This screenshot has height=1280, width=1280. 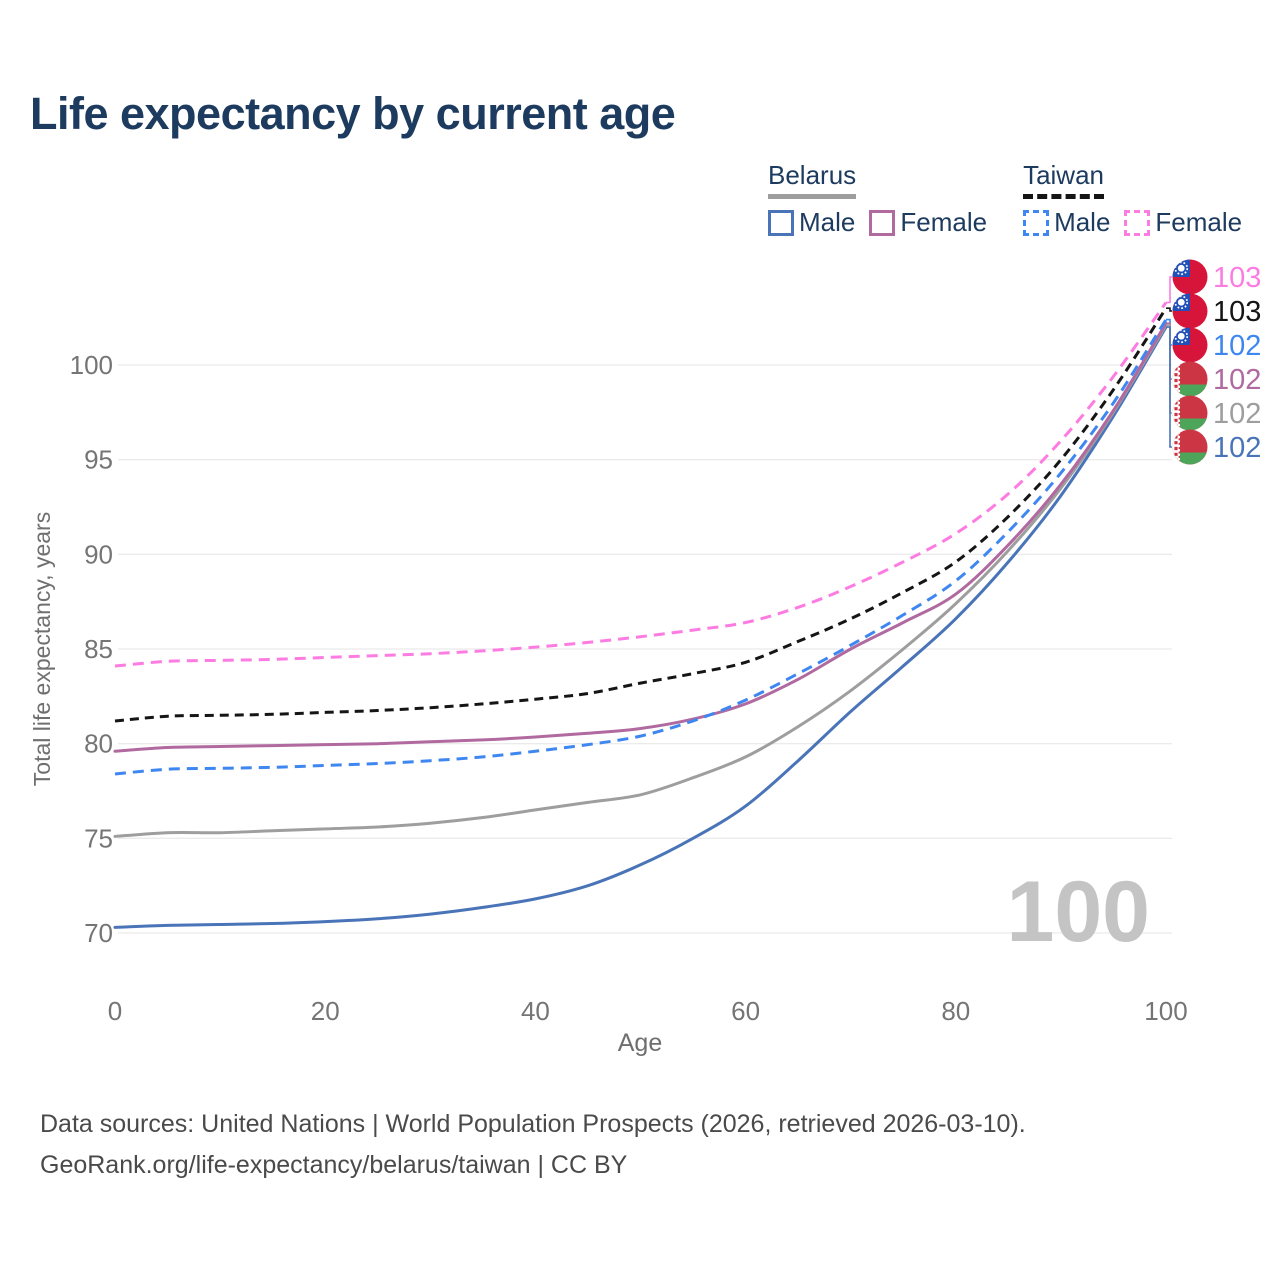 What do you see at coordinates (1137, 222) in the screenshot?
I see `legend-swatch-taiwan-female` at bounding box center [1137, 222].